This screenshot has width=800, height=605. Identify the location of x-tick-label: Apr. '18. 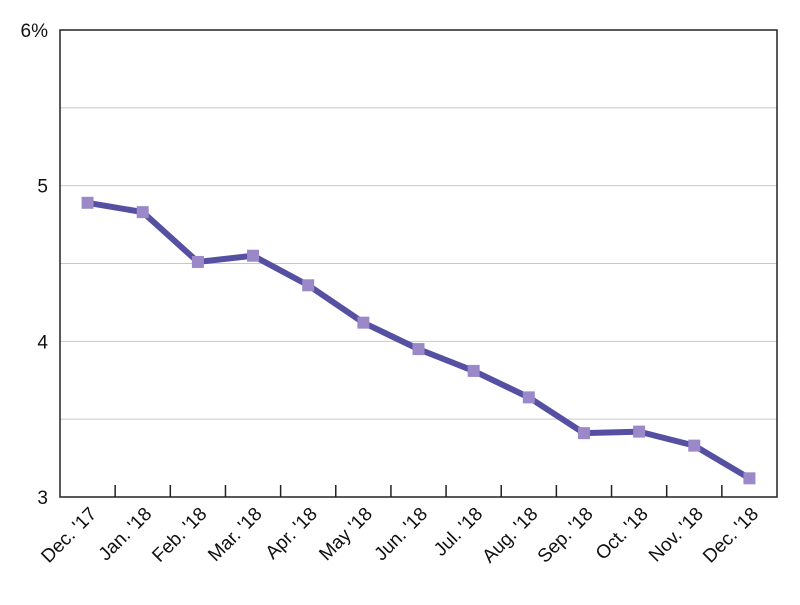
(292, 534).